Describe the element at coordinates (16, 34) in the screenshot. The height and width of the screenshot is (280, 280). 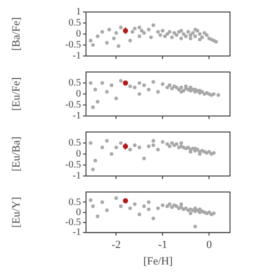
I see `y-axis-title: [Ba/Fe]` at that location.